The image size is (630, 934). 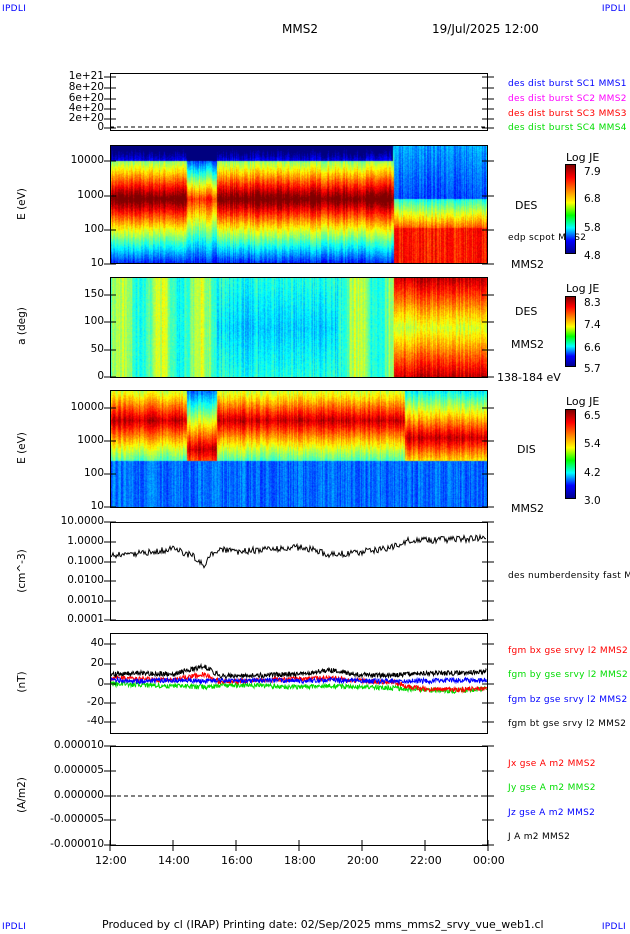 What do you see at coordinates (527, 264) in the screenshot?
I see `label-mms2-1: MMS2` at bounding box center [527, 264].